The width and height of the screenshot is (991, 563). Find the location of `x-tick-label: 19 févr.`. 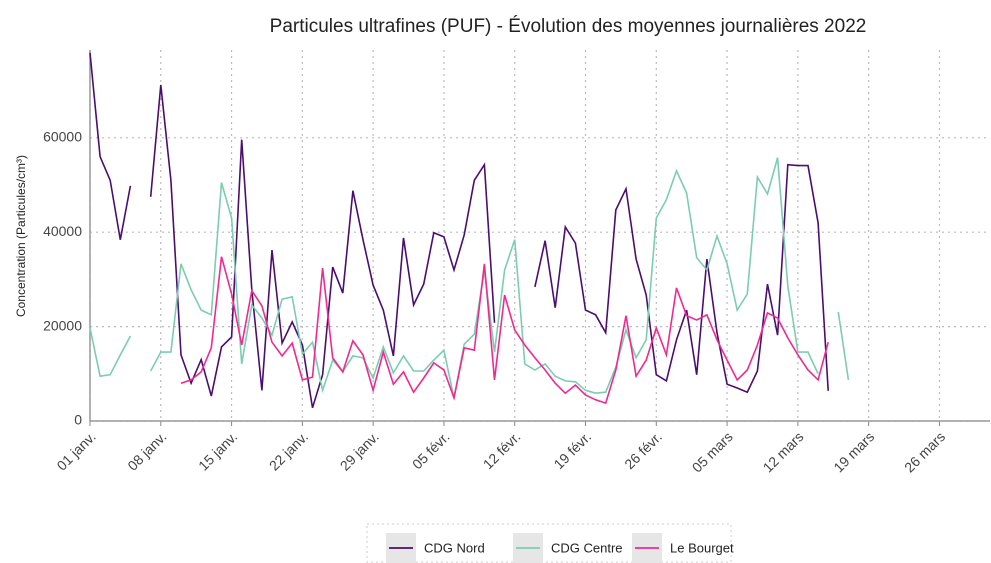

x-tick-label: 19 févr. is located at coordinates (572, 450).